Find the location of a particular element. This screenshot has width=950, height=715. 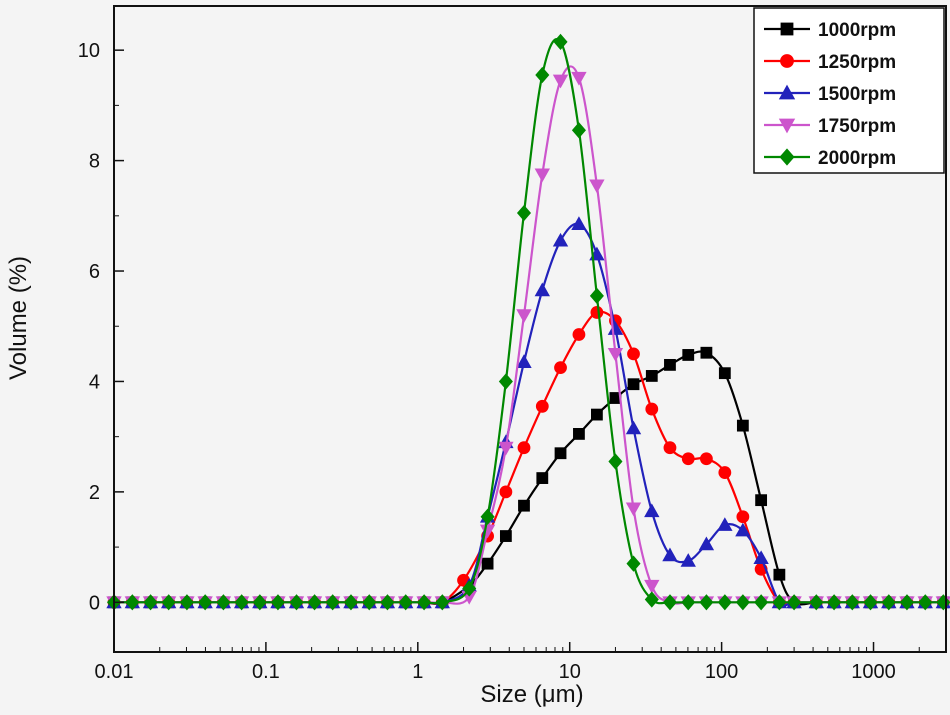

y-tick-label: 2 is located at coordinates (94, 493).